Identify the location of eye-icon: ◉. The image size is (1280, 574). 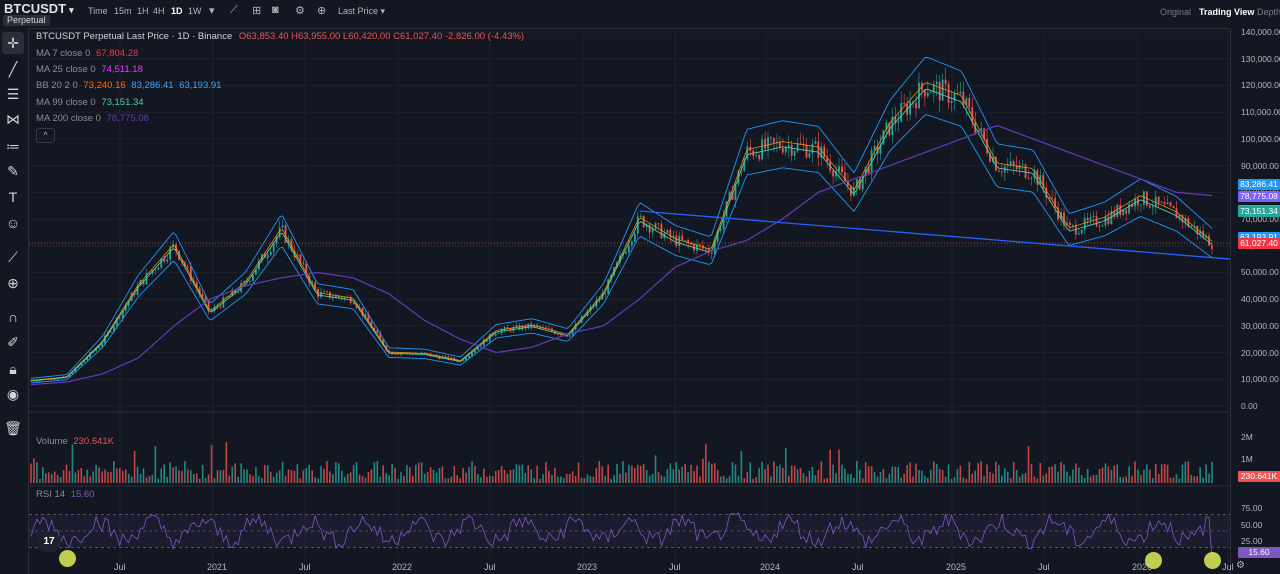
(13, 394).